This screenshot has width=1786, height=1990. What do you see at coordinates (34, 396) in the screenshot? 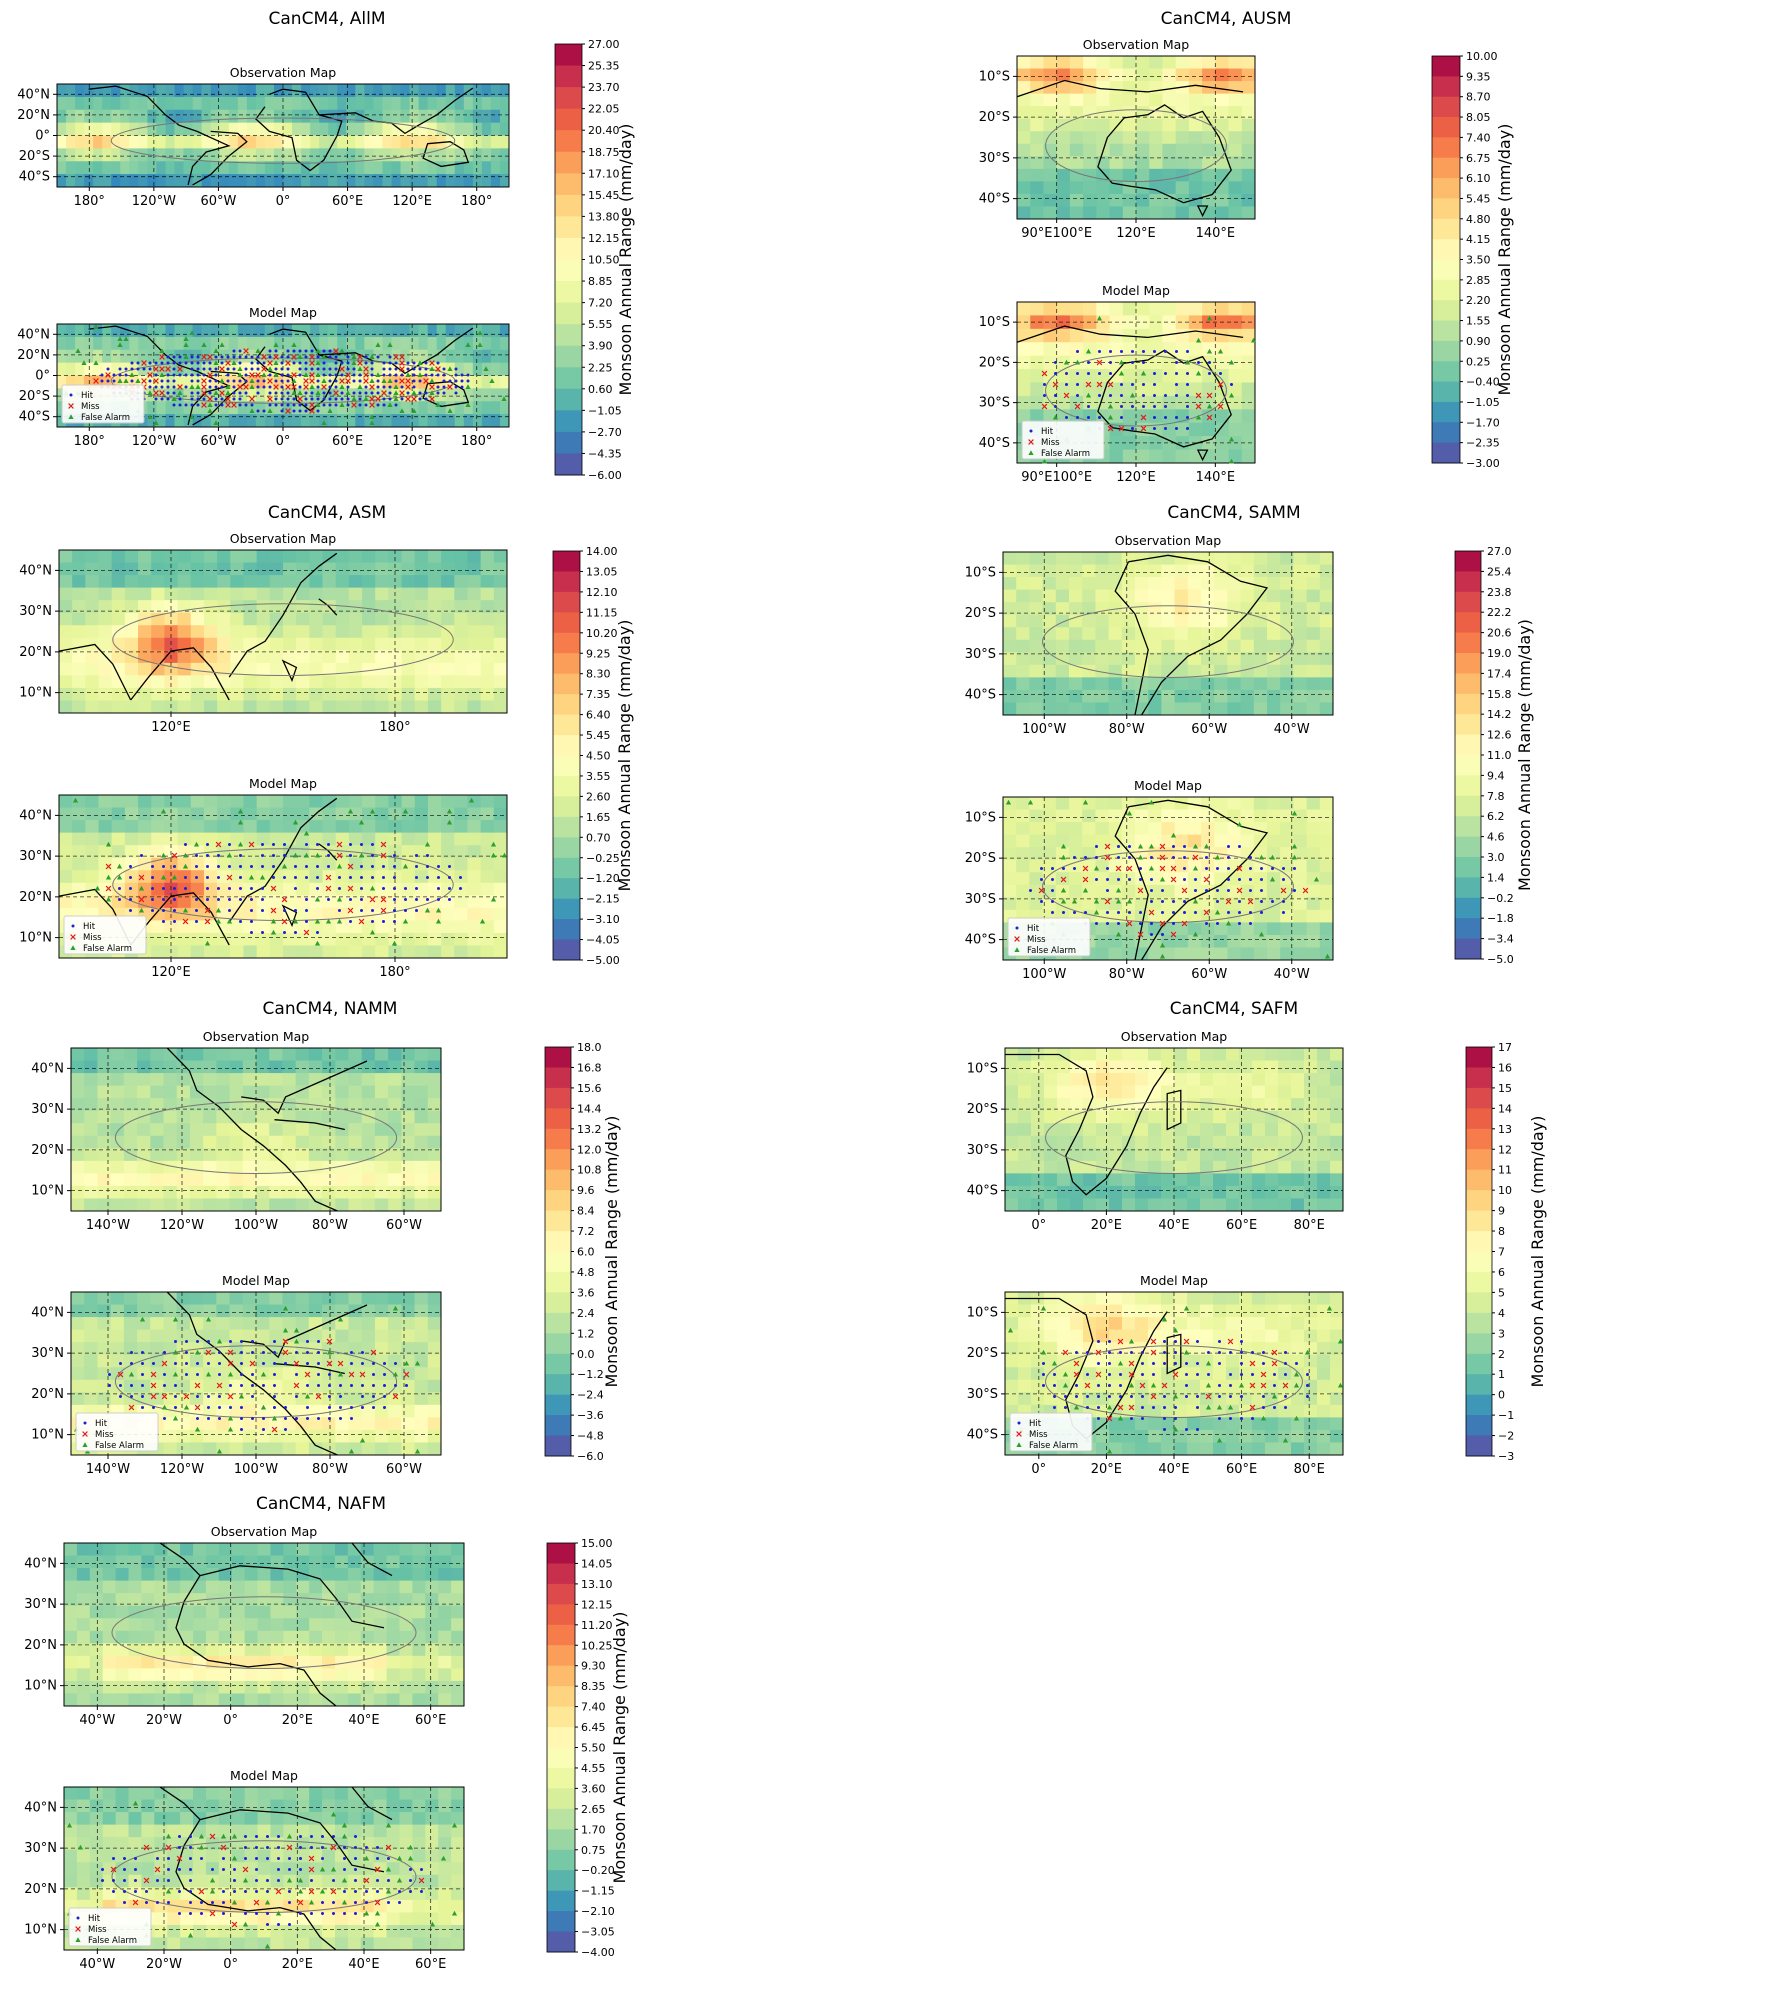
I see `y-tick-label: 20°S` at bounding box center [34, 396].